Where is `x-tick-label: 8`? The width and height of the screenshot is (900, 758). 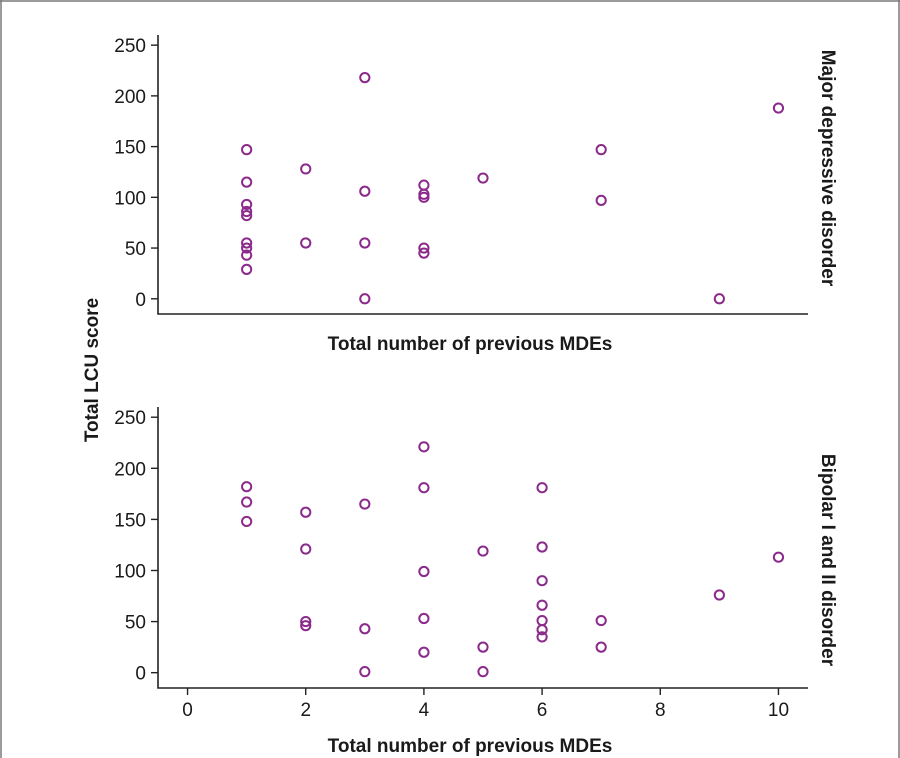 x-tick-label: 8 is located at coordinates (660, 710).